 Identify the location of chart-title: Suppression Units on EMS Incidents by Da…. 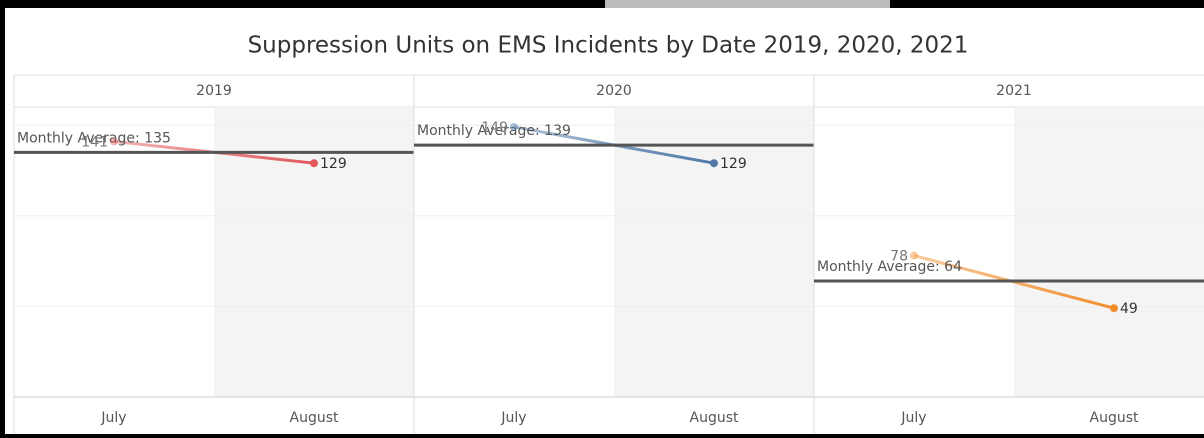
(608, 46).